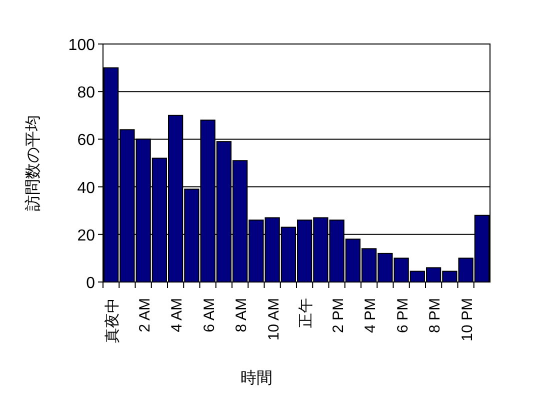 The width and height of the screenshot is (548, 398). What do you see at coordinates (145, 315) in the screenshot?
I see `x-tick-label: 2 AM` at bounding box center [145, 315].